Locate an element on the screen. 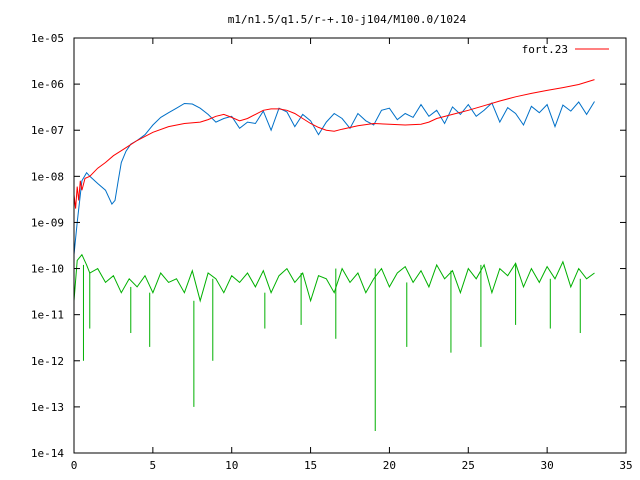 The image size is (640, 480). y-tick-label: 1e-07 is located at coordinates (47, 130).